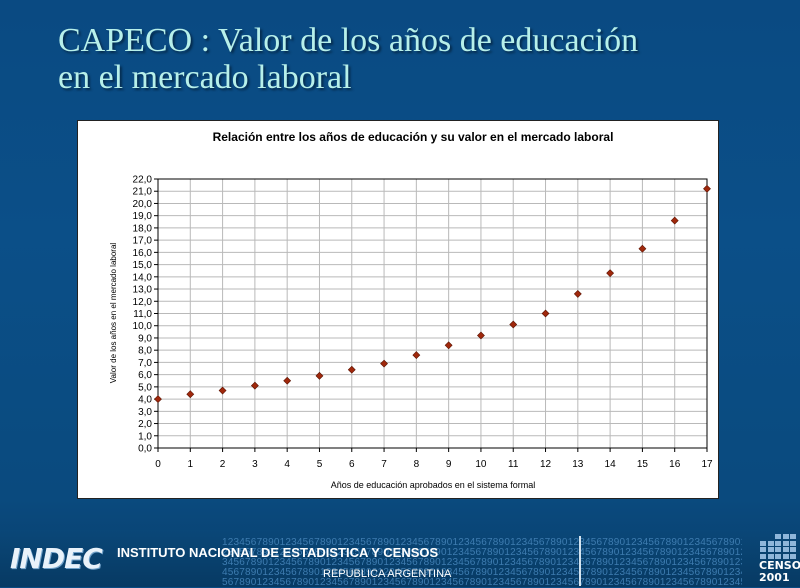 The height and width of the screenshot is (588, 800). What do you see at coordinates (255, 464) in the screenshot?
I see `x-tick-label: 3` at bounding box center [255, 464].